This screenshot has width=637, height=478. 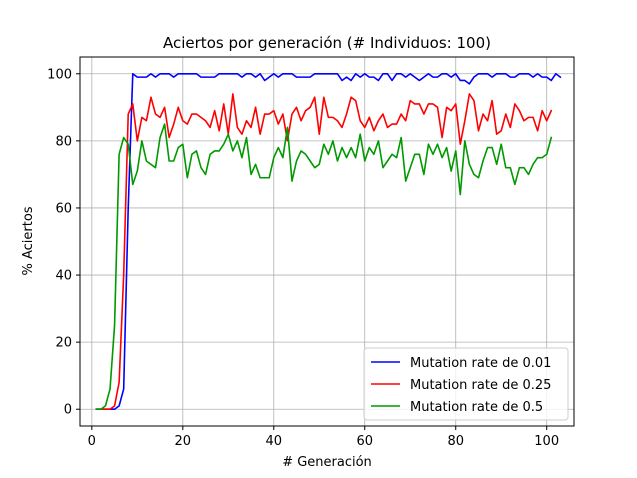 I want to click on x-tick-label: 20, so click(x=183, y=441).